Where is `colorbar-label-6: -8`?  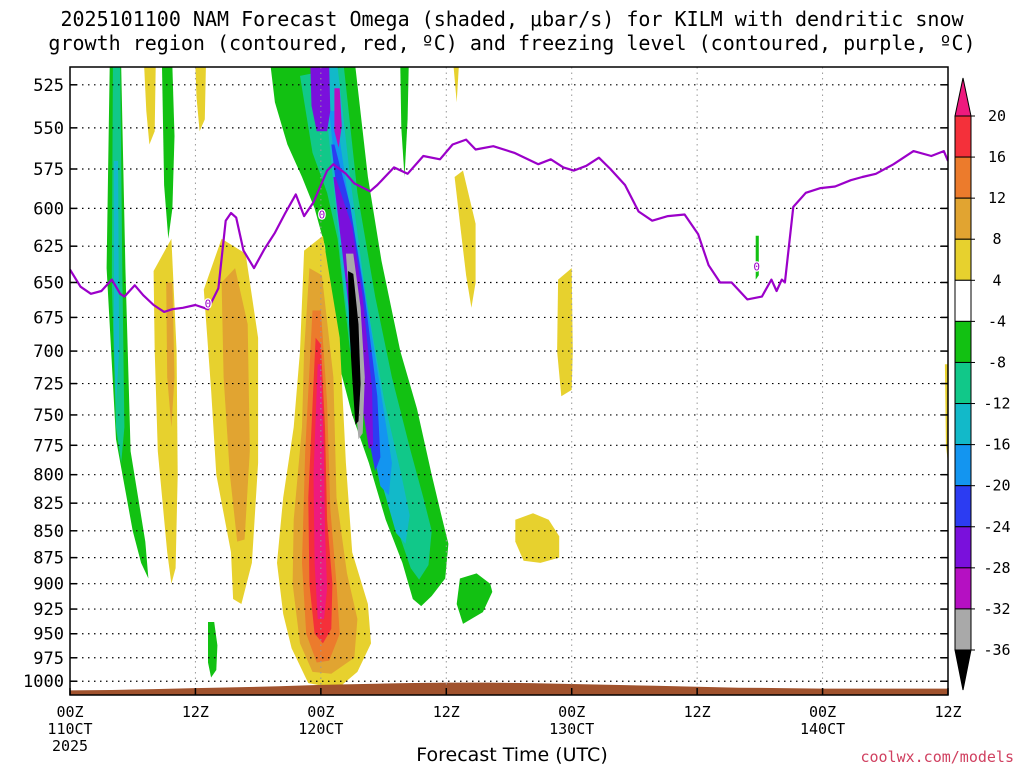 colorbar-label-6: -8 is located at coordinates (997, 362).